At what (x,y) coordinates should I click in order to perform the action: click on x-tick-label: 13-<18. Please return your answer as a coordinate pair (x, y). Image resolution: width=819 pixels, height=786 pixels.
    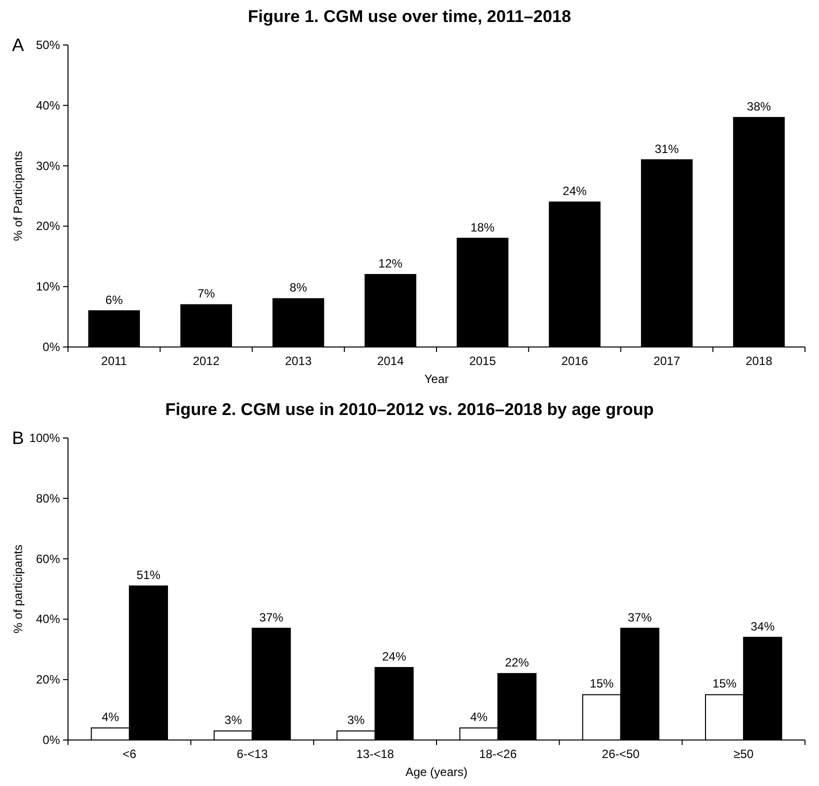
    Looking at the image, I should click on (375, 754).